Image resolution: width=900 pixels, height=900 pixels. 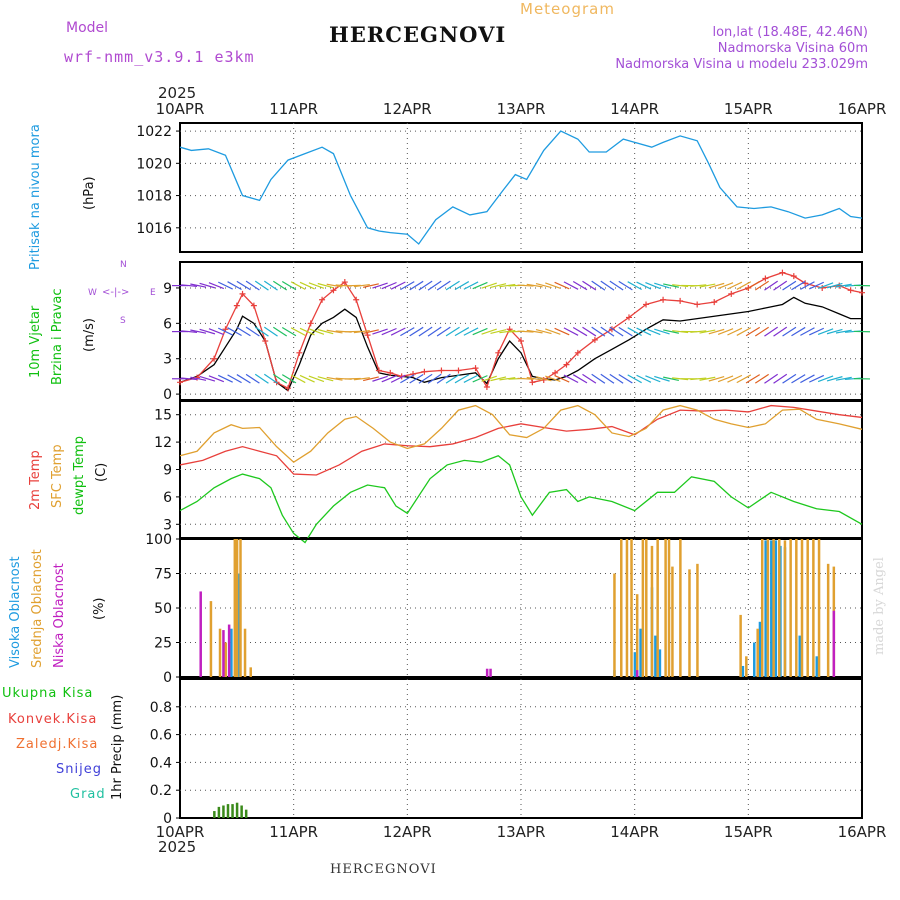 What do you see at coordinates (407, 832) in the screenshot?
I see `x-tick-label-bottom: 12APR` at bounding box center [407, 832].